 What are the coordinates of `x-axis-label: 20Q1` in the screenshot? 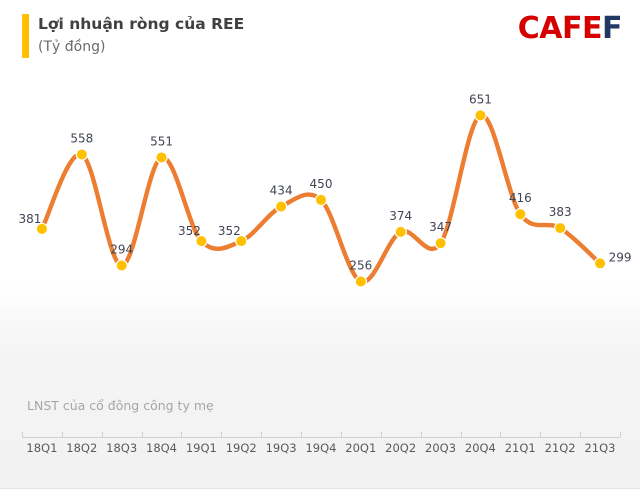 It's located at (361, 448).